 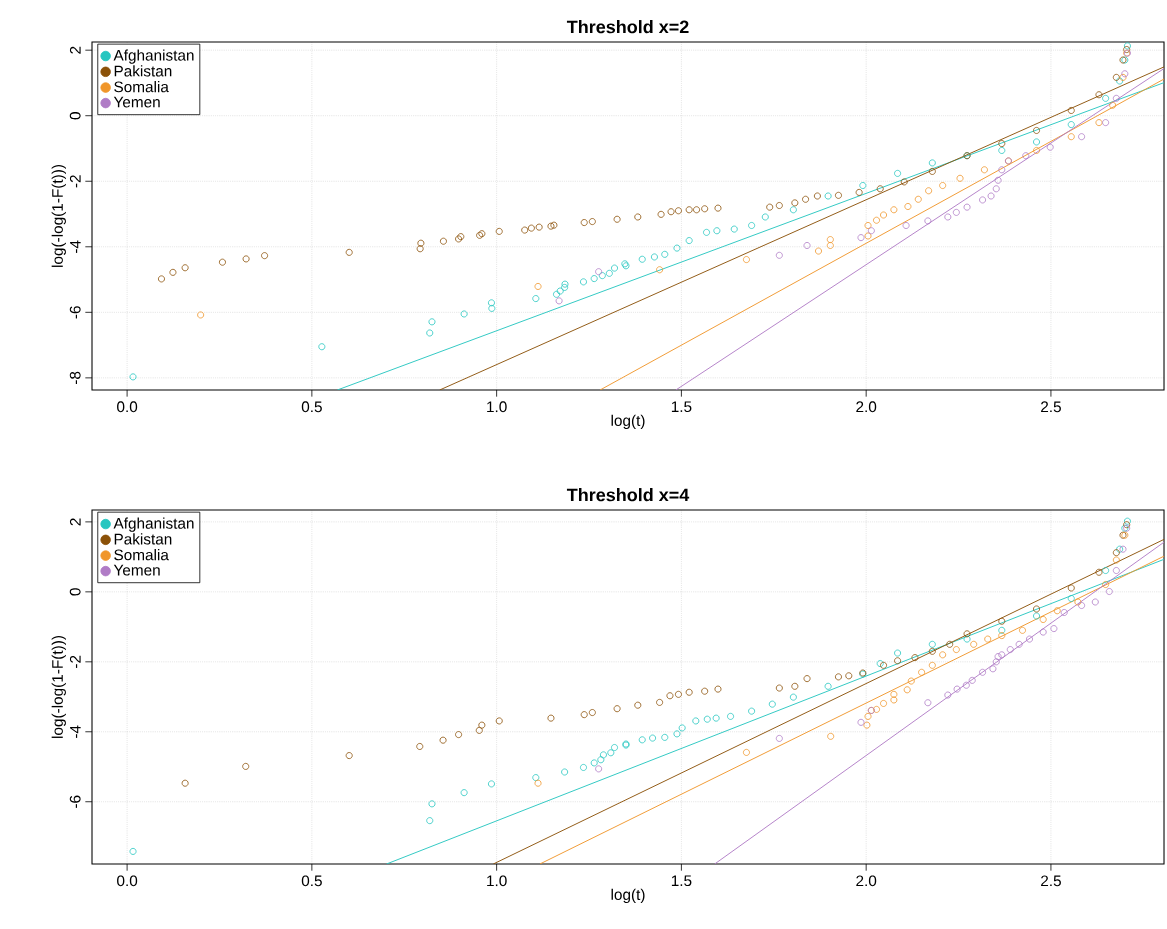 What do you see at coordinates (628, 495) in the screenshot?
I see `chart-title: Threshold x=4` at bounding box center [628, 495].